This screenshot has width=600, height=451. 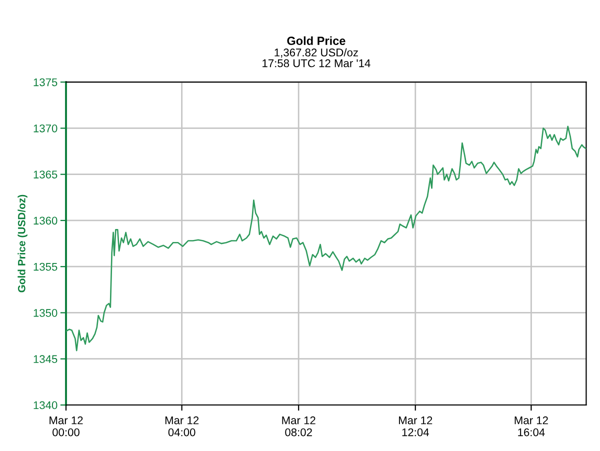 I want to click on y-tick-label: 1350, so click(x=46, y=313).